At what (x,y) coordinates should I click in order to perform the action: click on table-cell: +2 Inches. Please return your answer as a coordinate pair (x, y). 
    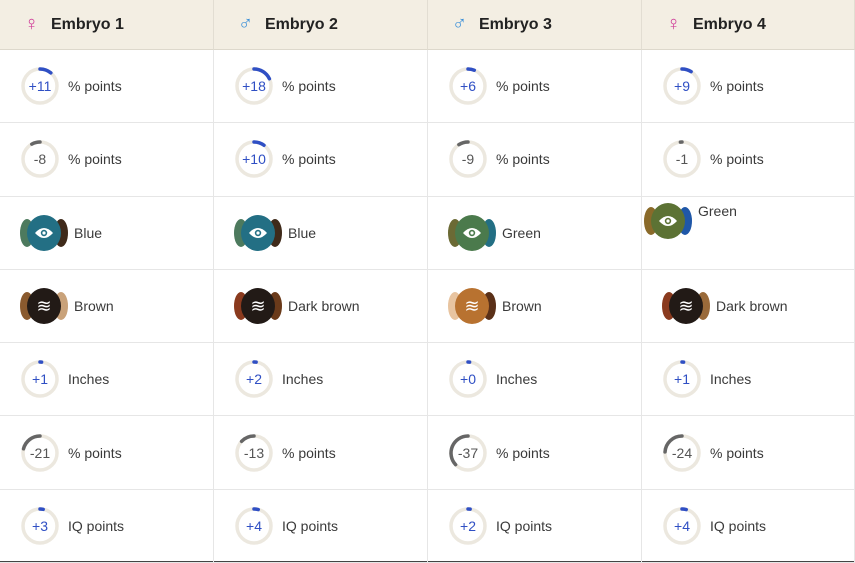
    Looking at the image, I should click on (321, 380).